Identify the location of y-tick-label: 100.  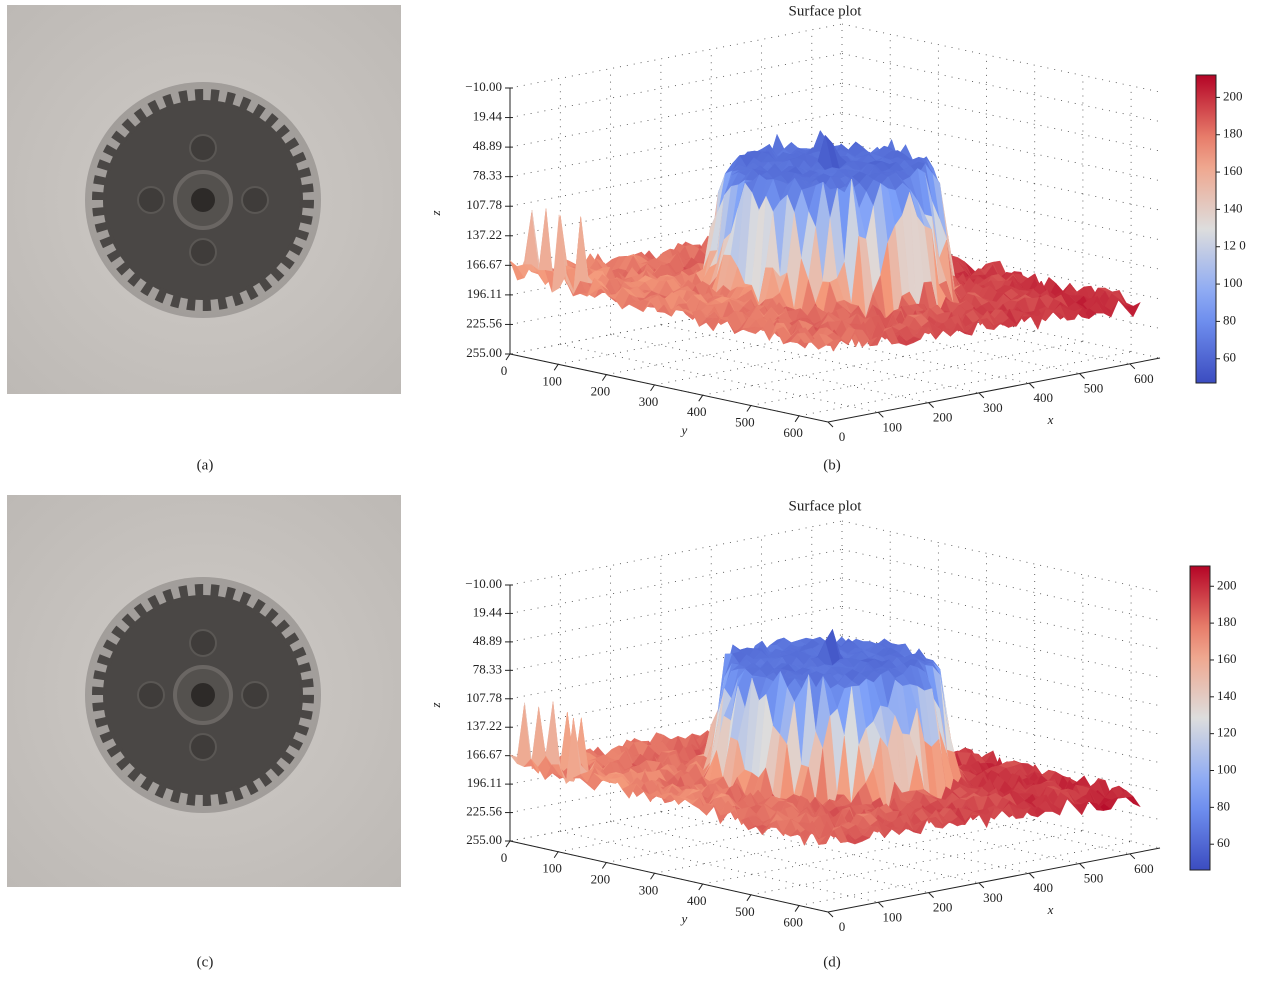
(552, 868).